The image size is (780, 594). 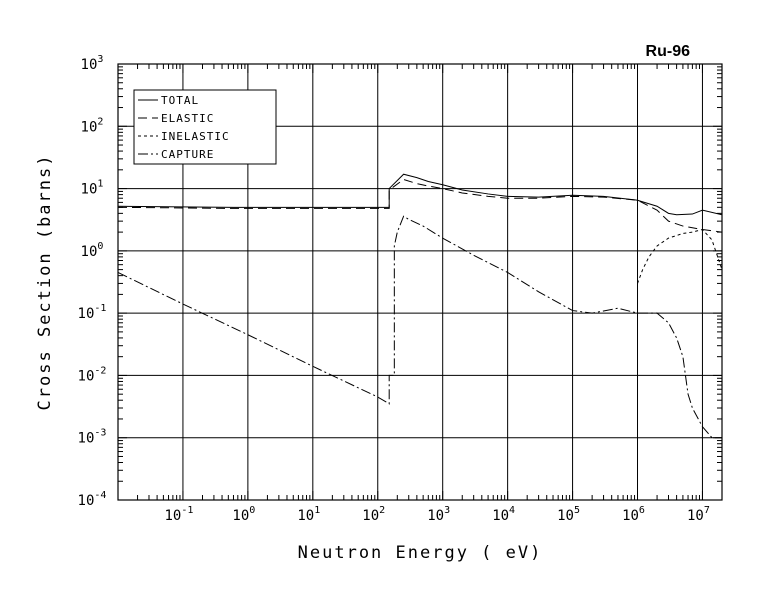 What do you see at coordinates (92, 250) in the screenshot?
I see `y-tick-label: 10⁰` at bounding box center [92, 250].